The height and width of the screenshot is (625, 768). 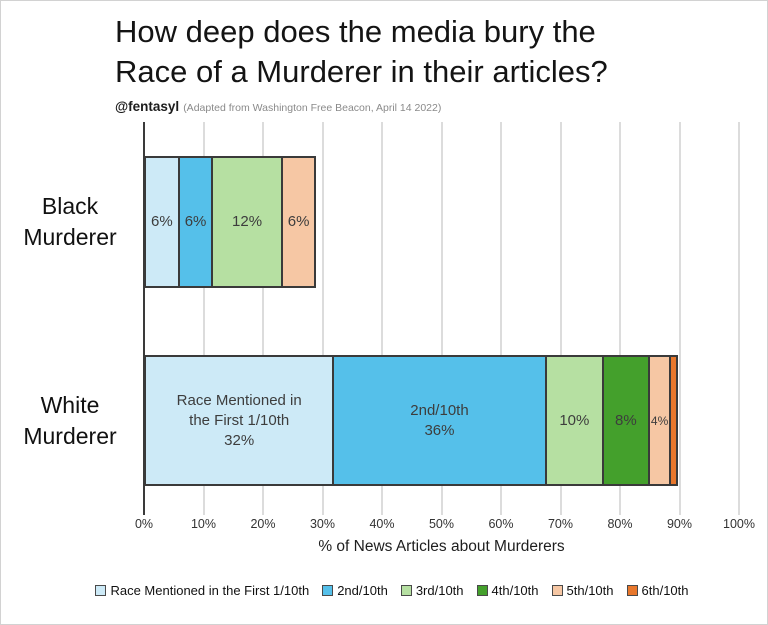 I want to click on segment-label-line: the First 1/10th, so click(x=239, y=420).